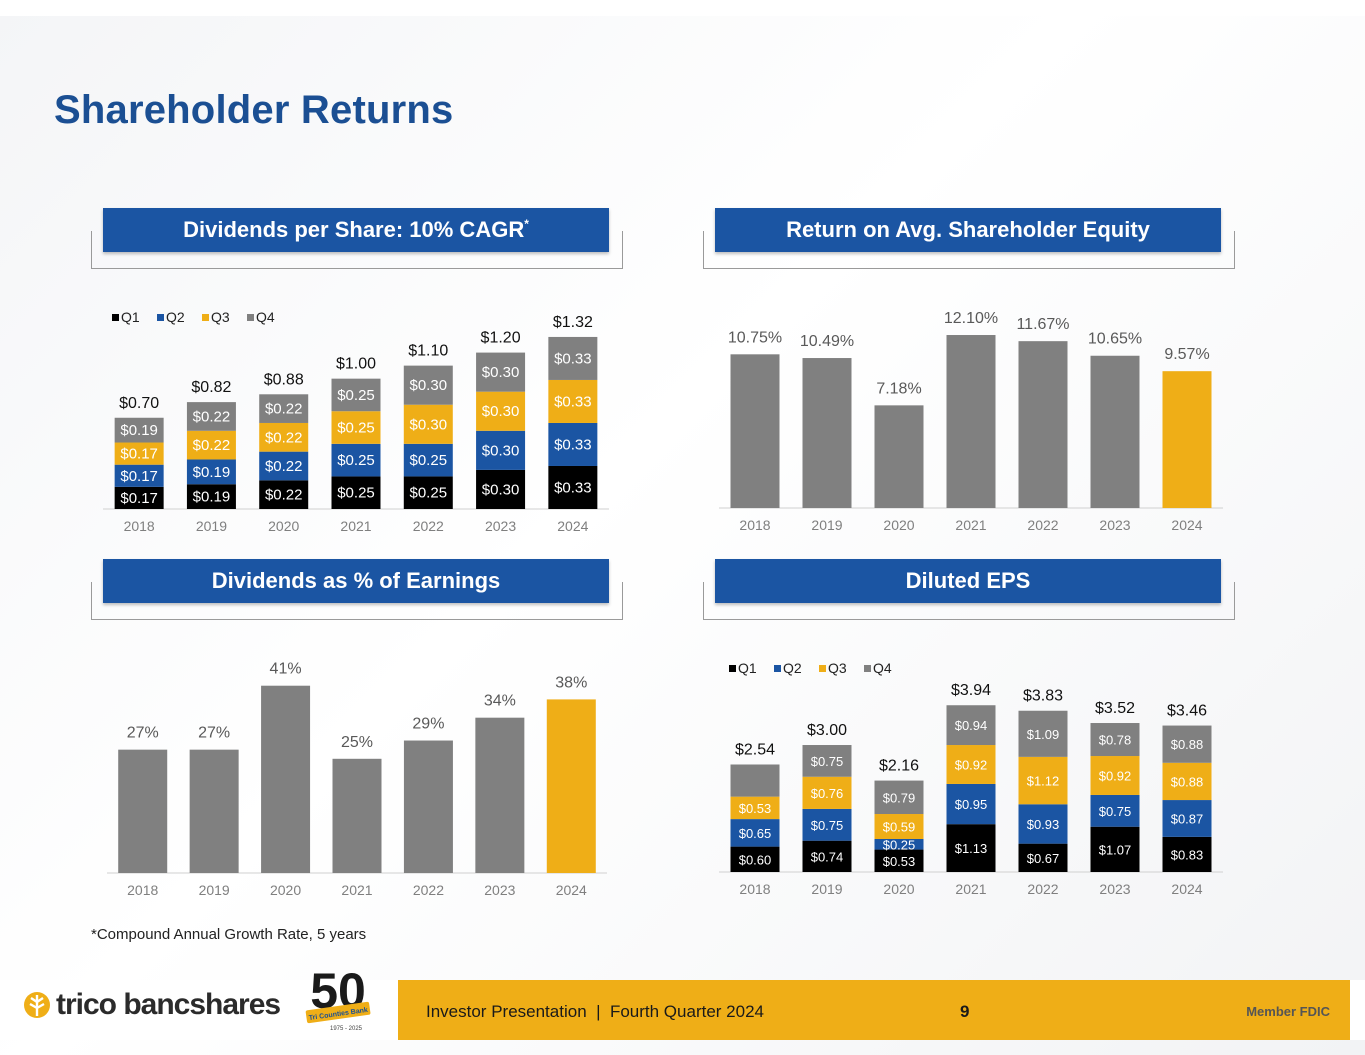 Image resolution: width=1365 pixels, height=1055 pixels. Describe the element at coordinates (971, 804) in the screenshot. I see `eps-data-label-q2: $0.95` at that location.